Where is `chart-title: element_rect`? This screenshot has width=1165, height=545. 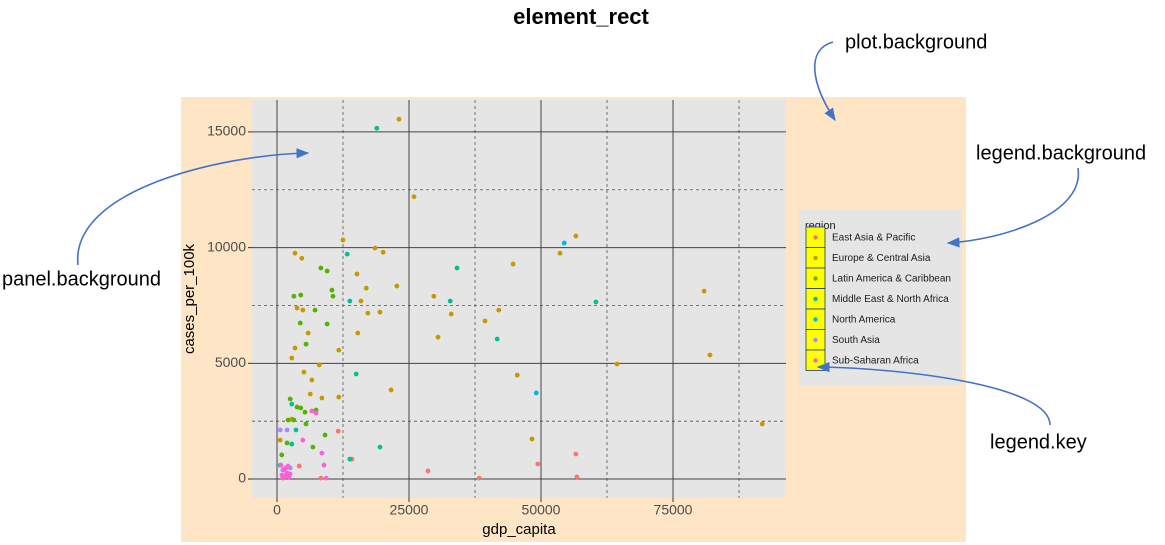 chart-title: element_rect is located at coordinates (581, 16).